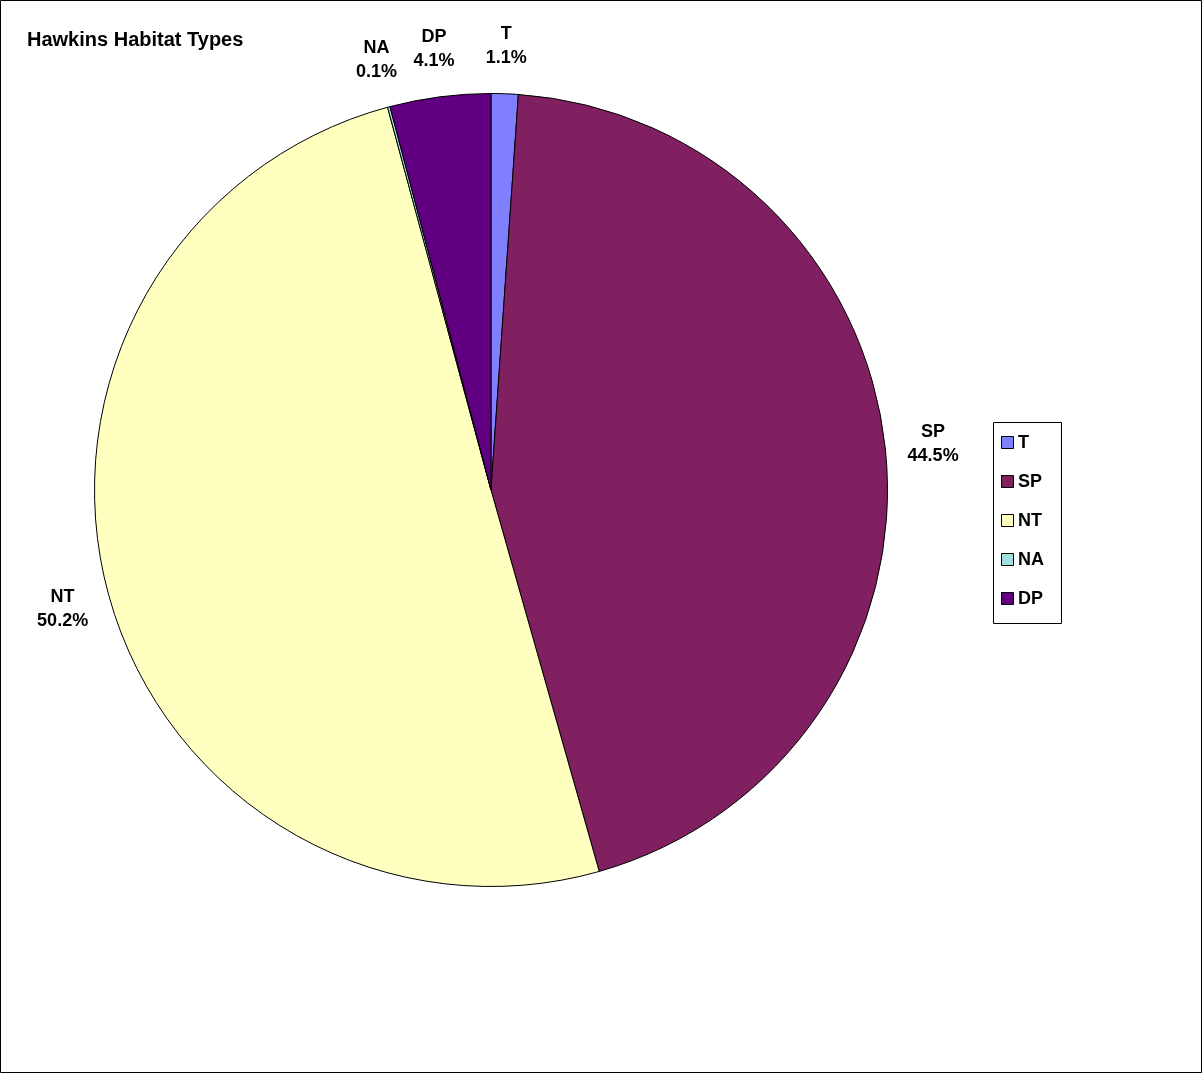 The height and width of the screenshot is (1074, 1203). I want to click on legend-label: SP, so click(1030, 480).